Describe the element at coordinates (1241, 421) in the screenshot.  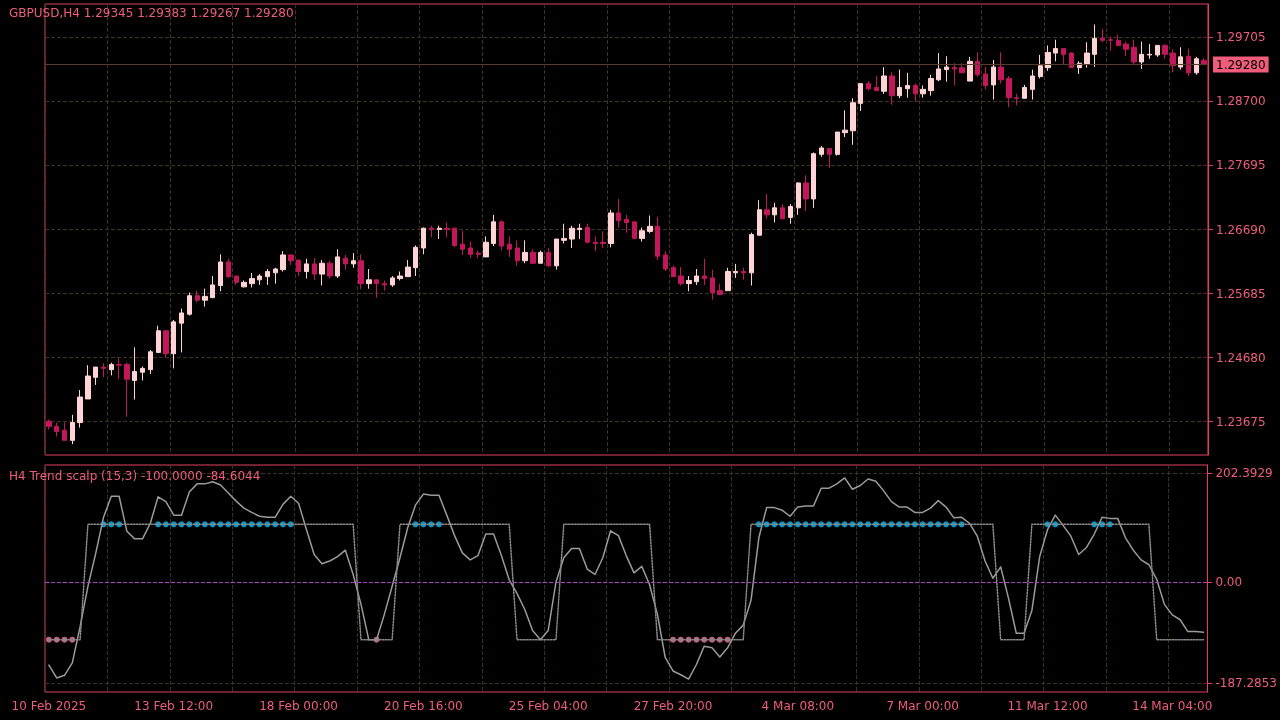
I see `y-tick-label: 1.23675` at that location.